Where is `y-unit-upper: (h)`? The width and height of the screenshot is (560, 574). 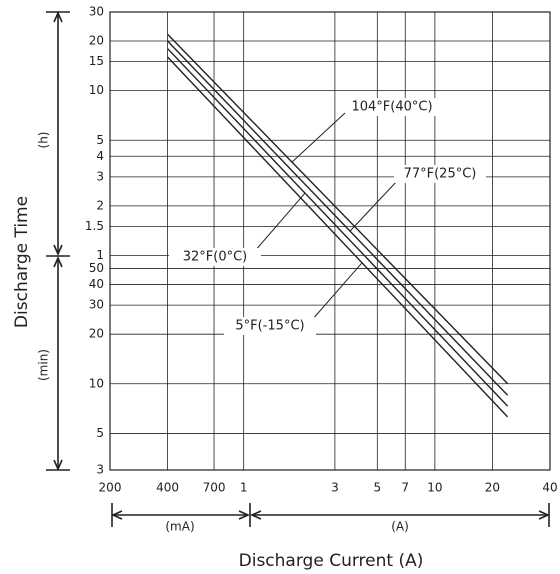
y-unit-upper: (h) is located at coordinates (44, 140).